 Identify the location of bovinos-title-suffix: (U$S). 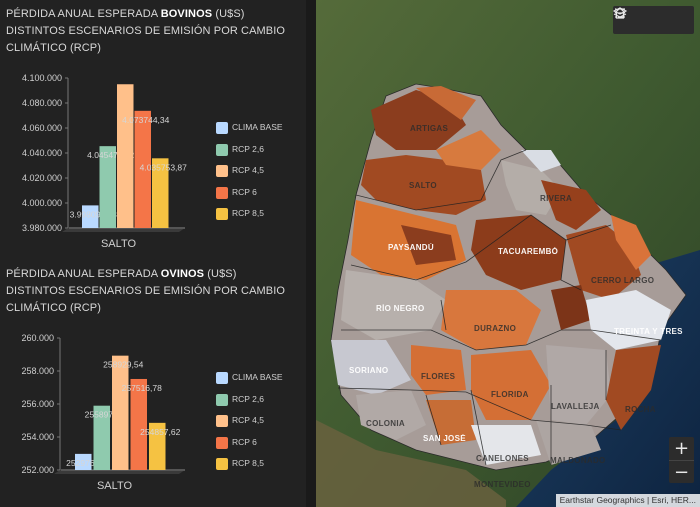
(228, 14).